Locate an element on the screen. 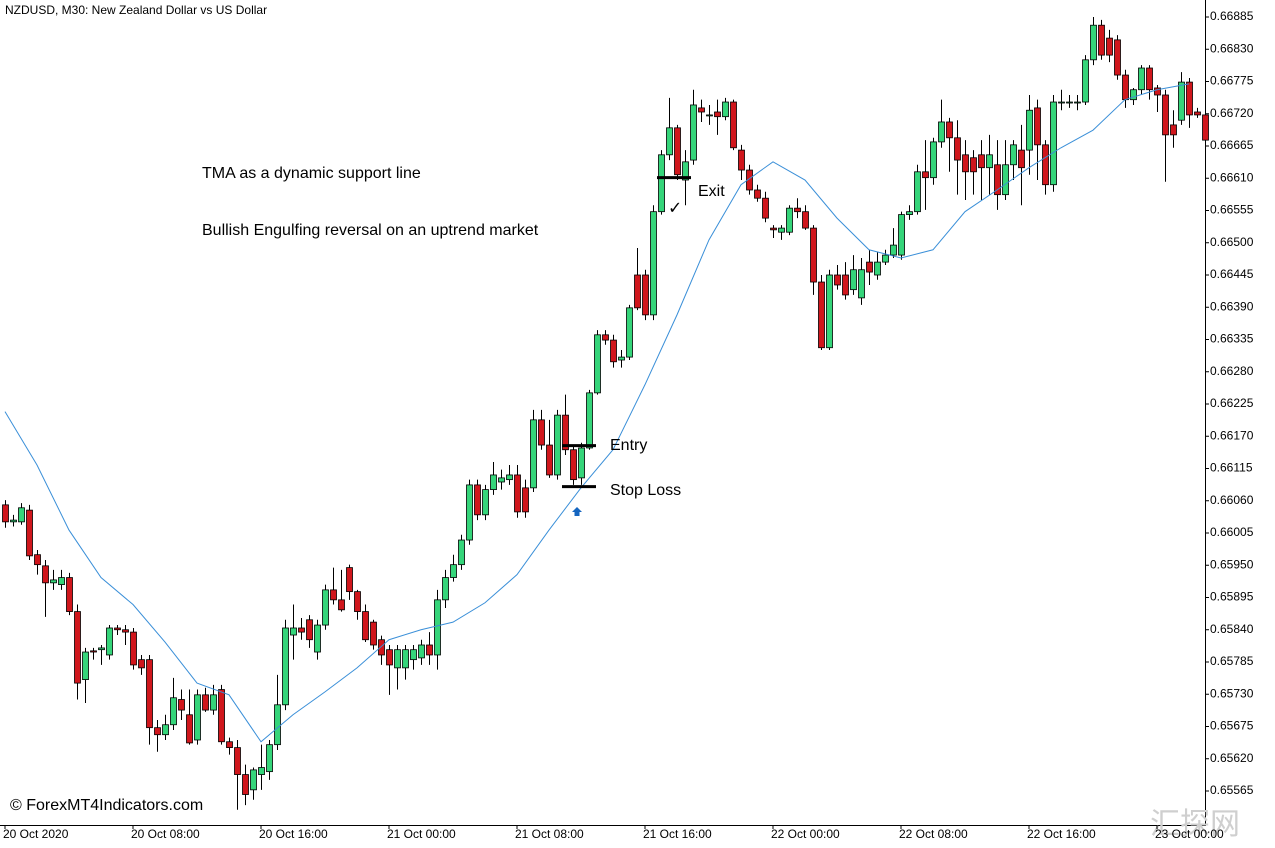 The height and width of the screenshot is (848, 1275). y-tick-label: 0.65565 is located at coordinates (1232, 790).